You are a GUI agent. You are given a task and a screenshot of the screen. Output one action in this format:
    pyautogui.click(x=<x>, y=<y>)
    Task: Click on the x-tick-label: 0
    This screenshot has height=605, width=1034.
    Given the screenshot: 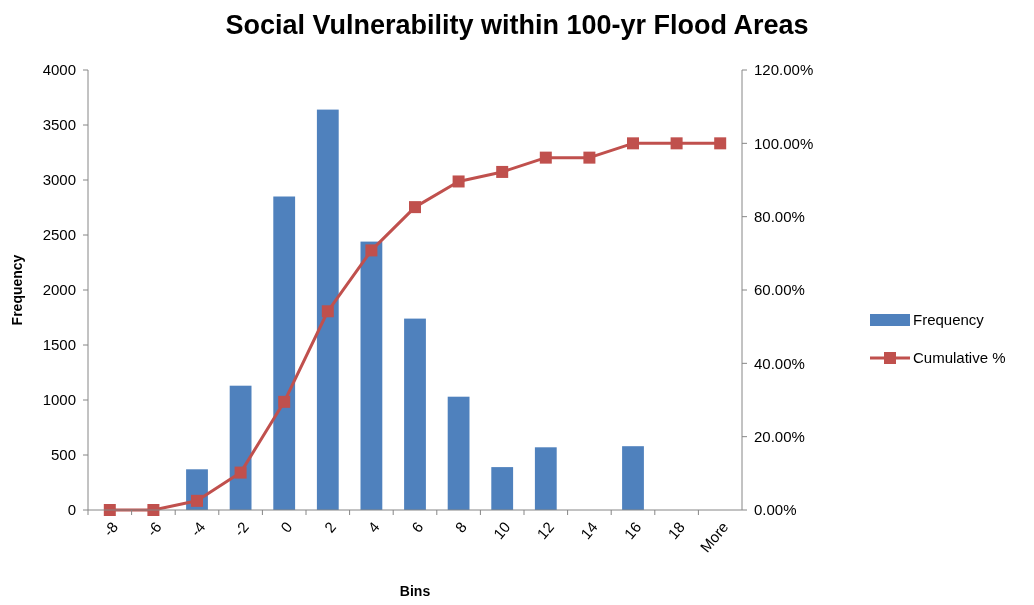 What is the action you would take?
    pyautogui.click(x=286, y=527)
    